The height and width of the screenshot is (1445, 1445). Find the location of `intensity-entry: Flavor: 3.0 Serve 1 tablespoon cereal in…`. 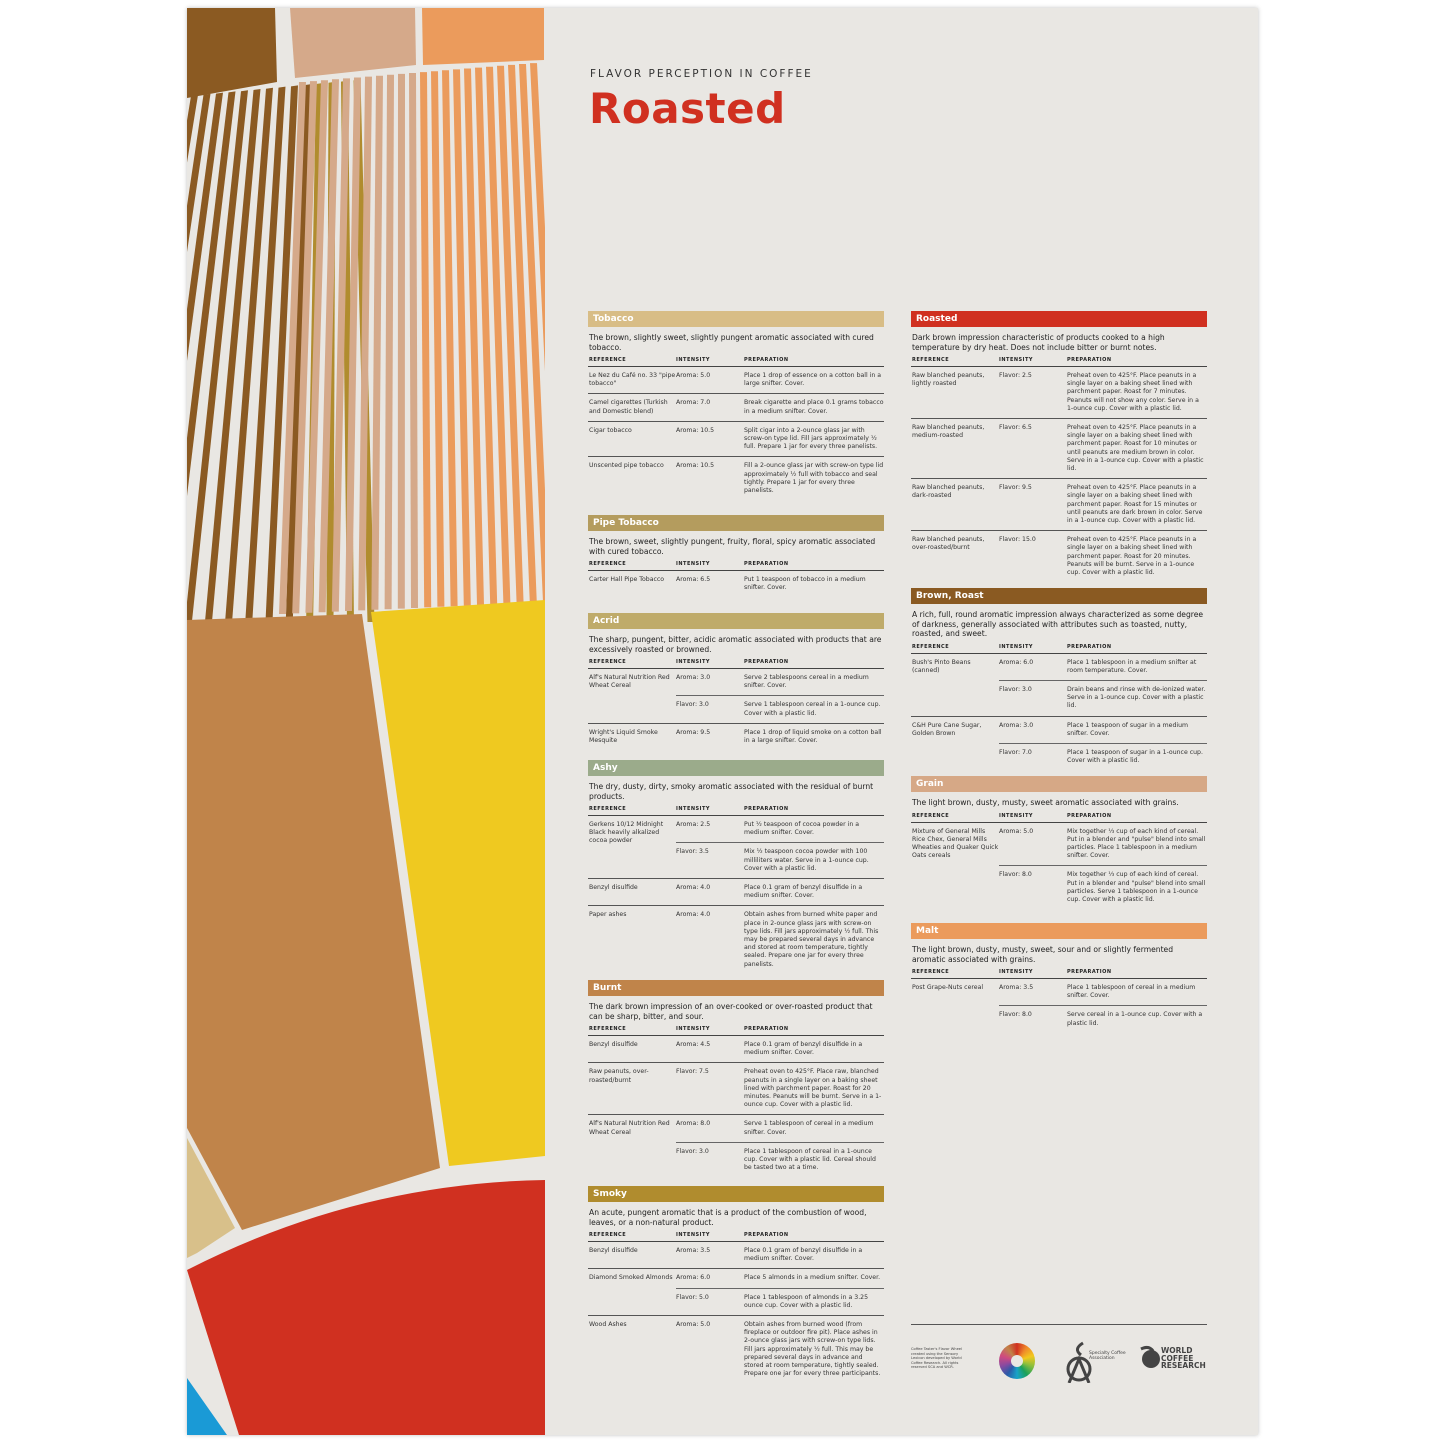

intensity-entry: Flavor: 3.0 Serve 1 tablespoon cereal in… is located at coordinates (780, 708).